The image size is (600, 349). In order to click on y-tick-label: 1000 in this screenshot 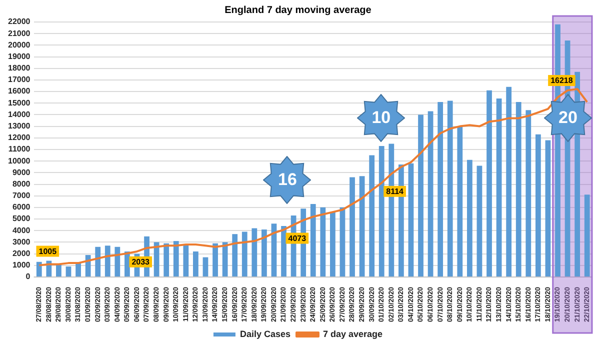, I will do `click(21, 265)`.